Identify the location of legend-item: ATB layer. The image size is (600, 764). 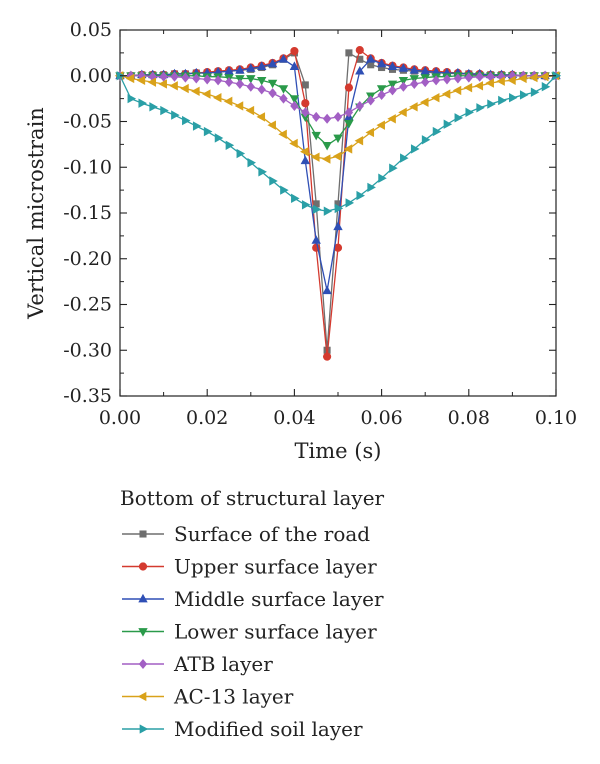
(197, 664).